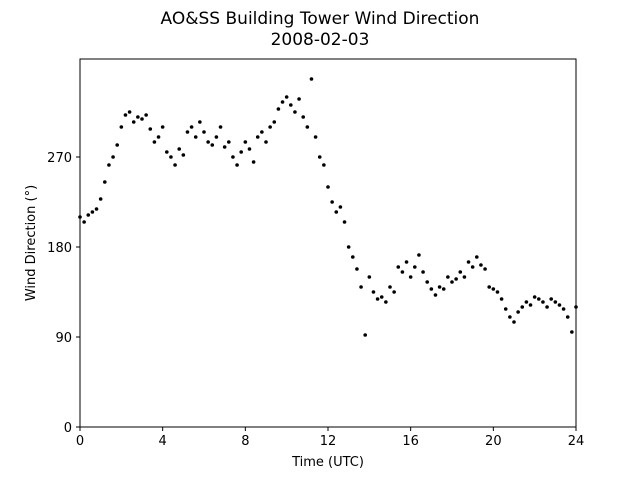 The image size is (640, 480). What do you see at coordinates (327, 462) in the screenshot?
I see `x-axis-label: Time (UTC)` at bounding box center [327, 462].